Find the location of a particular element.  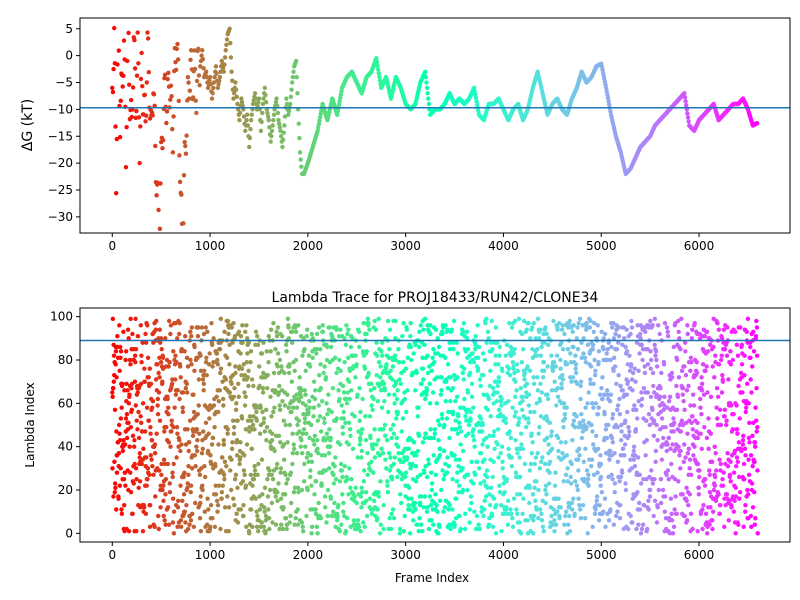

bottom-y-axis-label: Lambda Index is located at coordinates (30, 424).